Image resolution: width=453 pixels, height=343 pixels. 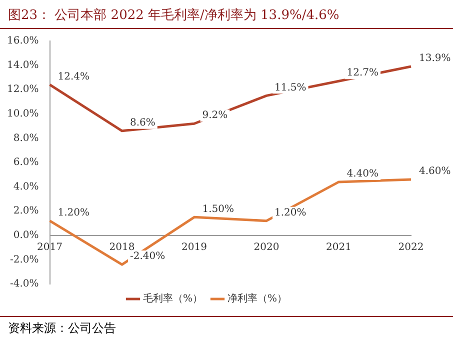 I want to click on text: 资料来源：公司公告, so click(x=62, y=328).